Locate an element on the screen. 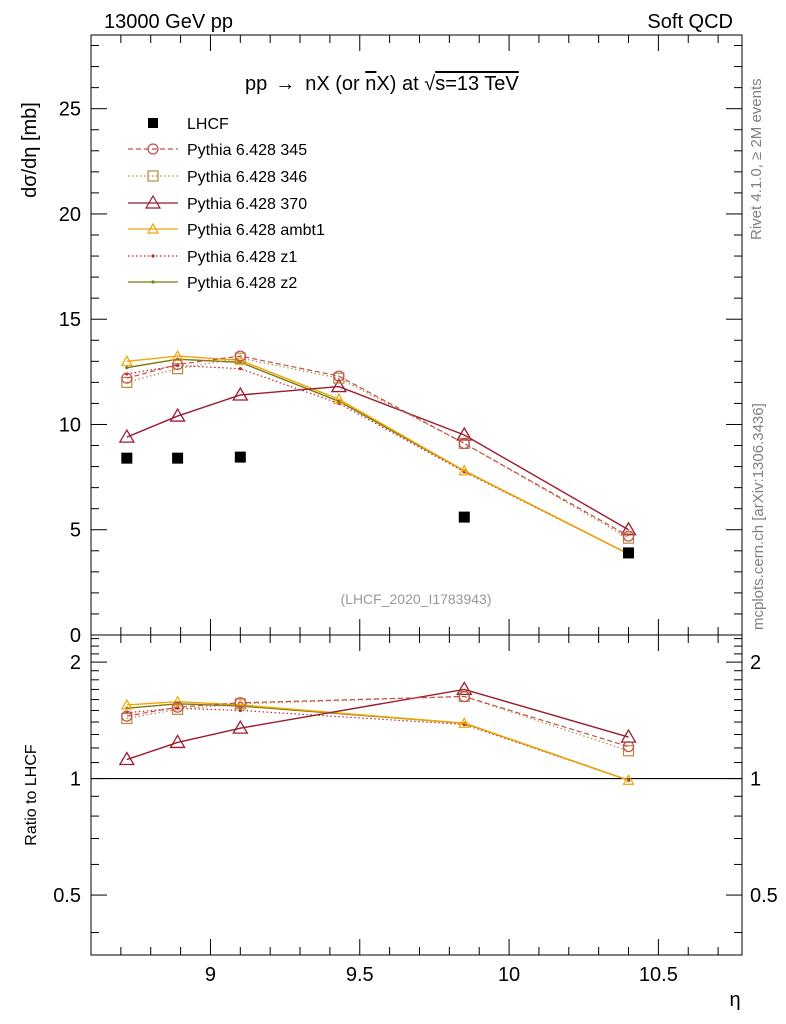 The image size is (786, 1024). legend-entry-lhcf: LHCF is located at coordinates (188, 124).